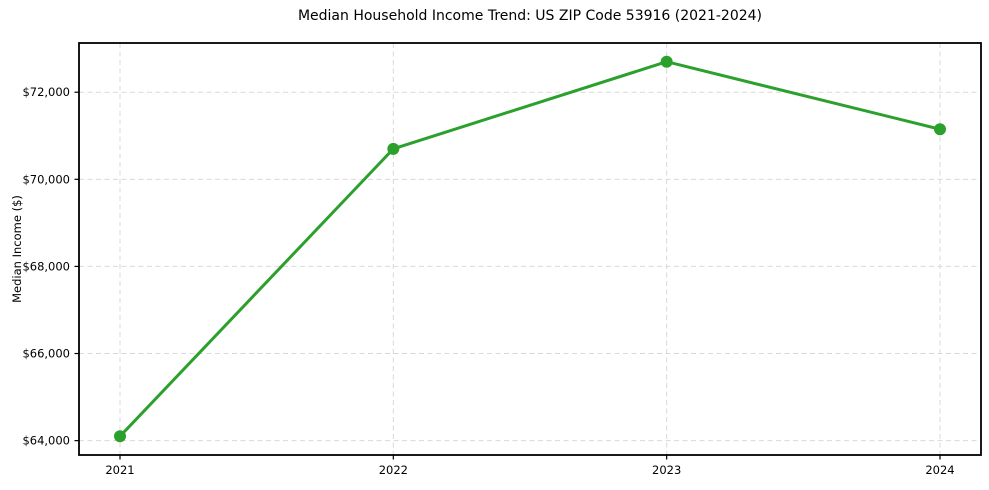 The width and height of the screenshot is (989, 490). I want to click on y-tick-label: $64,000, so click(46, 441).